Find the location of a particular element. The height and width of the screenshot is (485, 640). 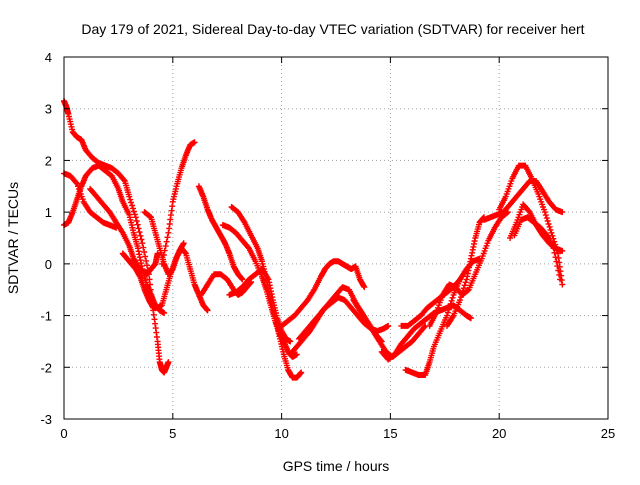

x-tick-label: 10 is located at coordinates (281, 433).